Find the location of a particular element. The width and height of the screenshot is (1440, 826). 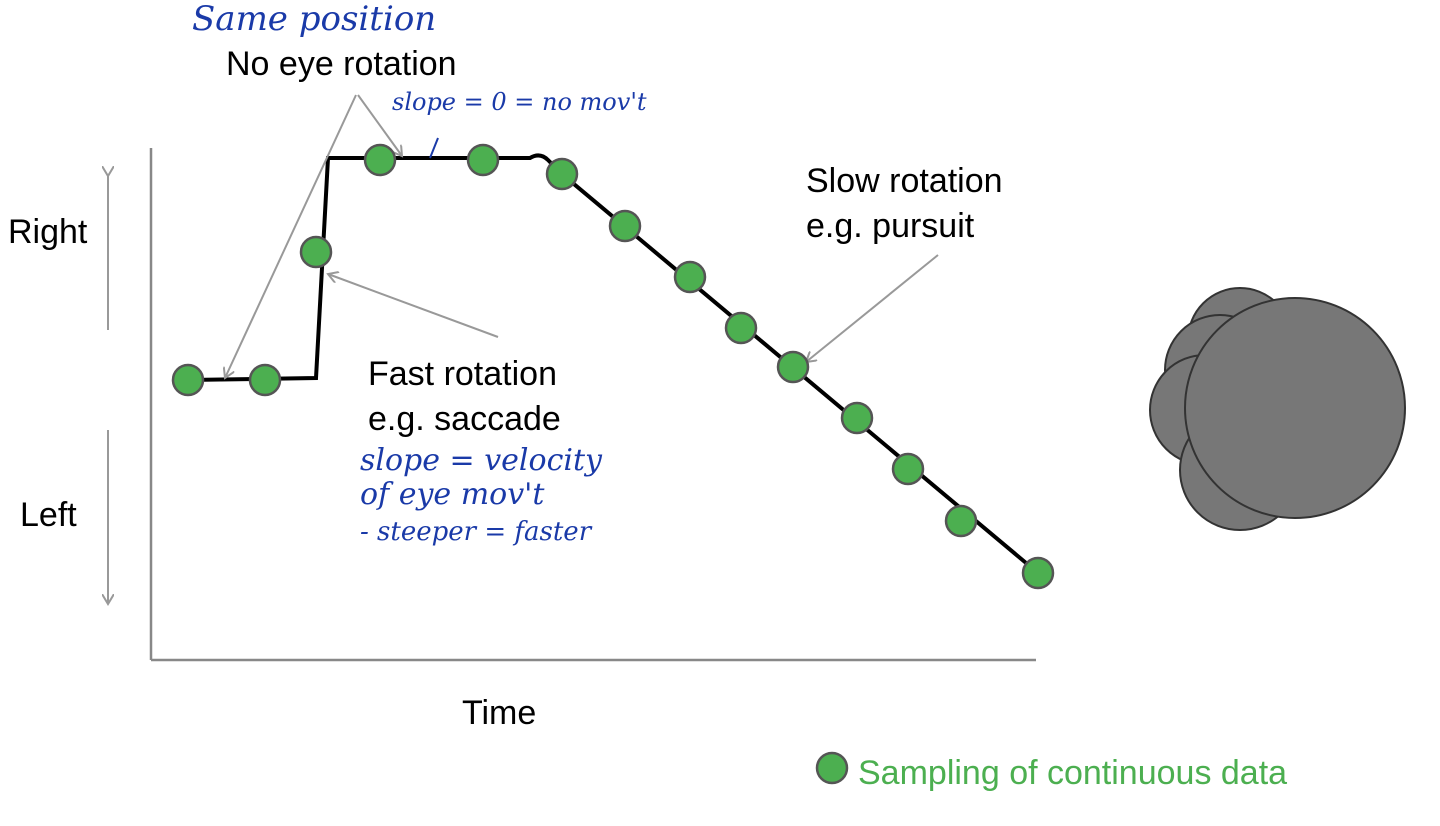

legend-marker is located at coordinates (832, 768).